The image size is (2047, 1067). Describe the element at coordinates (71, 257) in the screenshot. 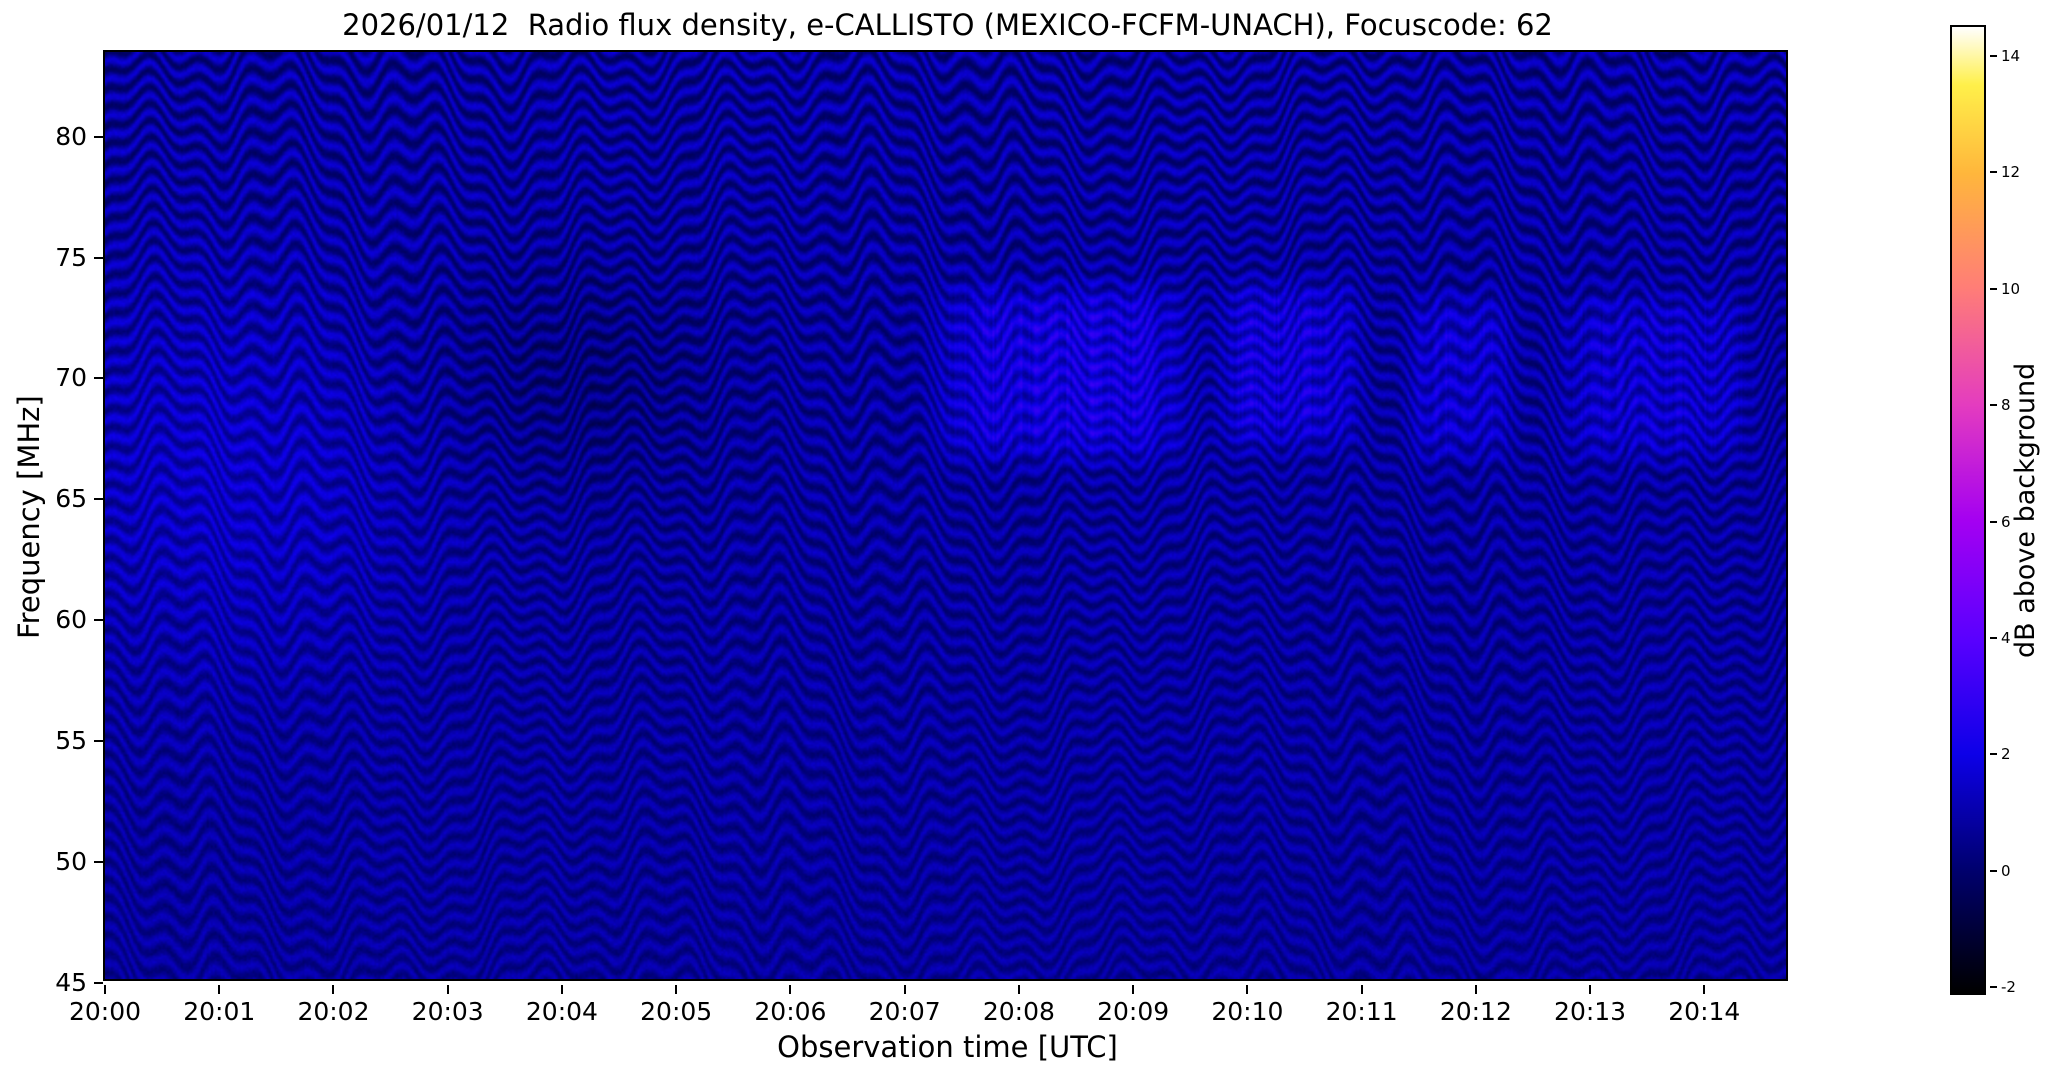

I see `y-tick-label: 75` at that location.